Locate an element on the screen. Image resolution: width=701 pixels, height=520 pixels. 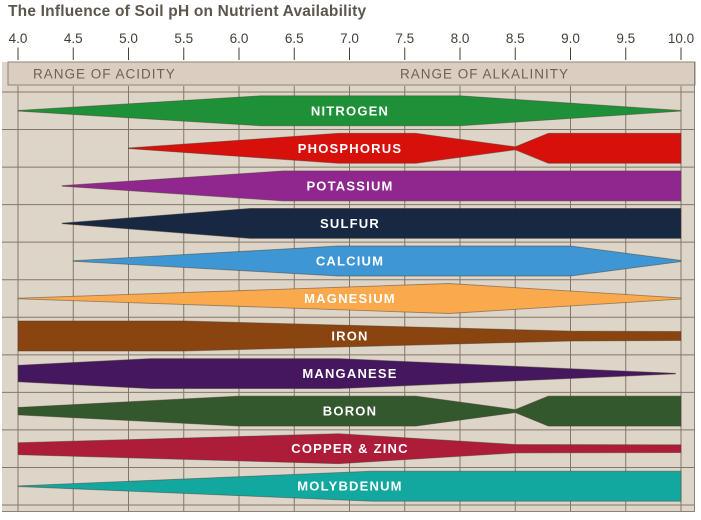
band-label-copper-zinc: COPPER & ZINC is located at coordinates (349, 448).